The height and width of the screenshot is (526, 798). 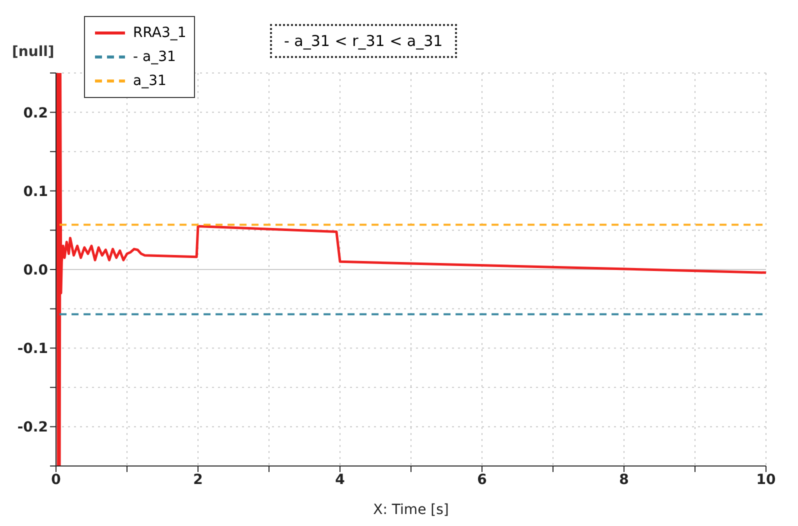 I want to click on y-tick-label: -0.2, so click(x=32, y=428).